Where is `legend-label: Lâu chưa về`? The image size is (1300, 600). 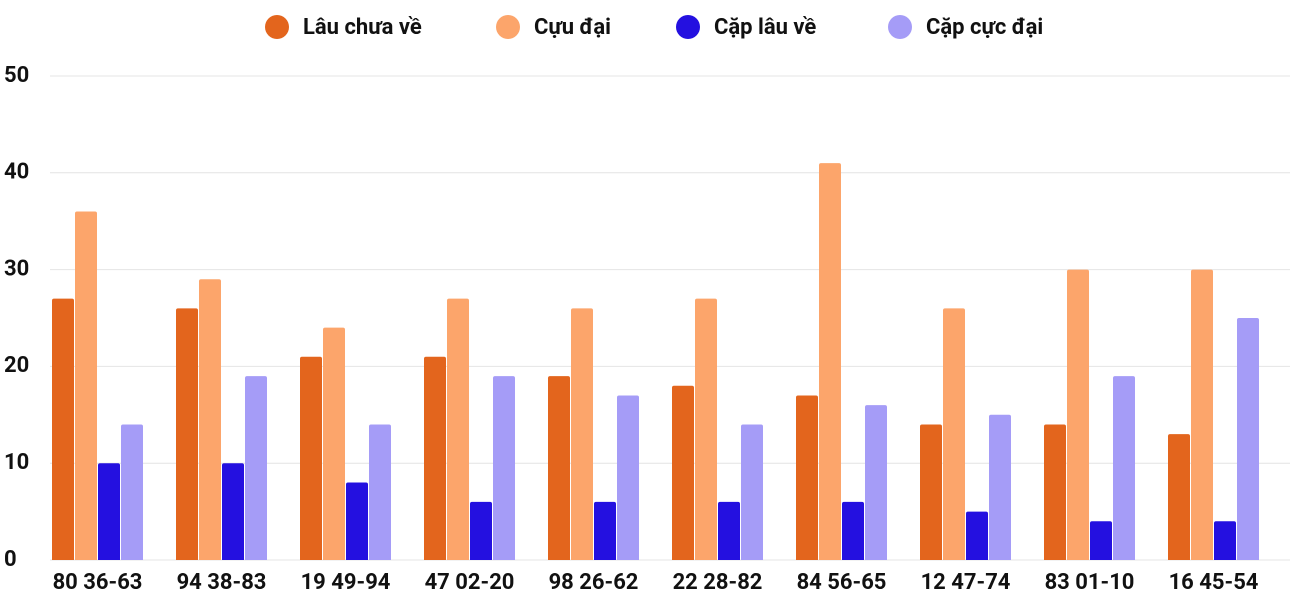
legend-label: Lâu chưa về is located at coordinates (362, 27).